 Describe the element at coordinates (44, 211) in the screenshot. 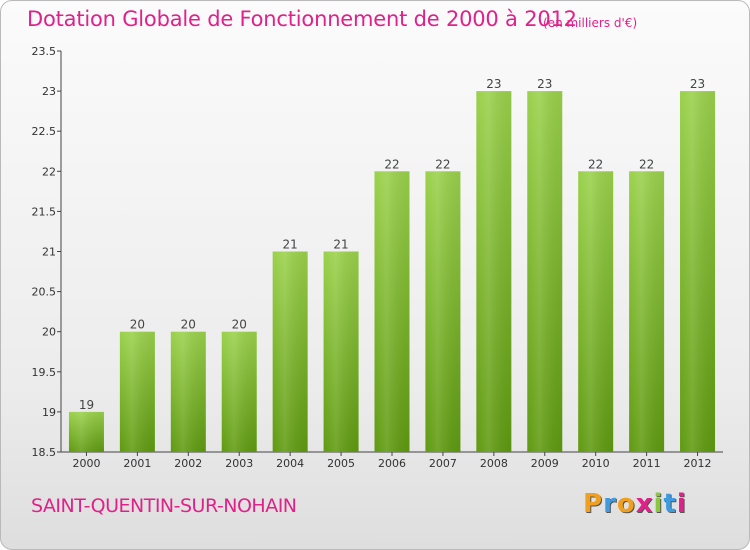

I see `y-tick-label: 21.5` at that location.